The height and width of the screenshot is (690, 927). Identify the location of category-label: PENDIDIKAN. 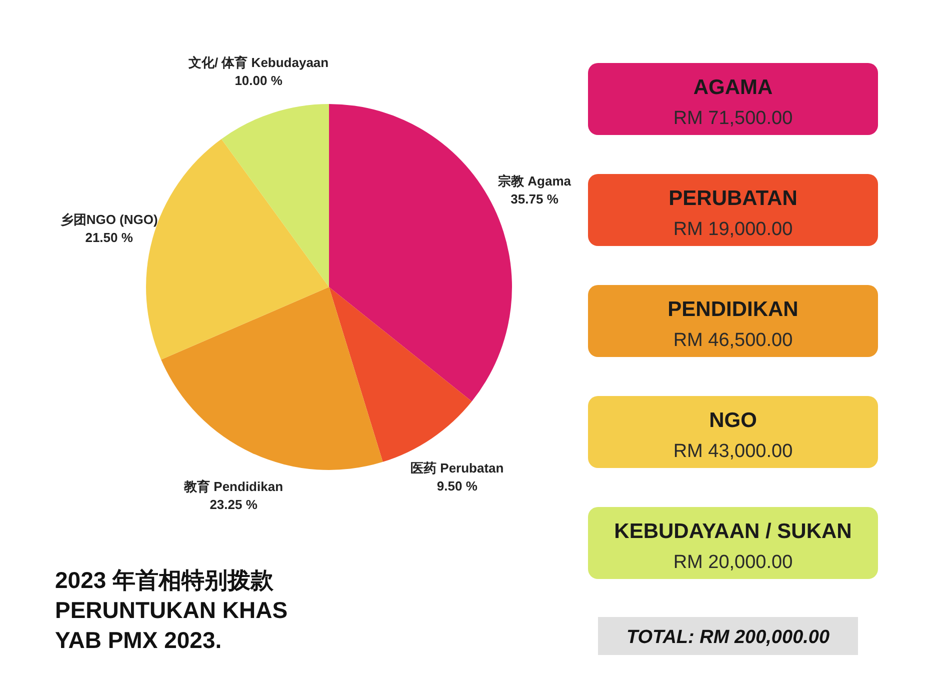
(733, 309).